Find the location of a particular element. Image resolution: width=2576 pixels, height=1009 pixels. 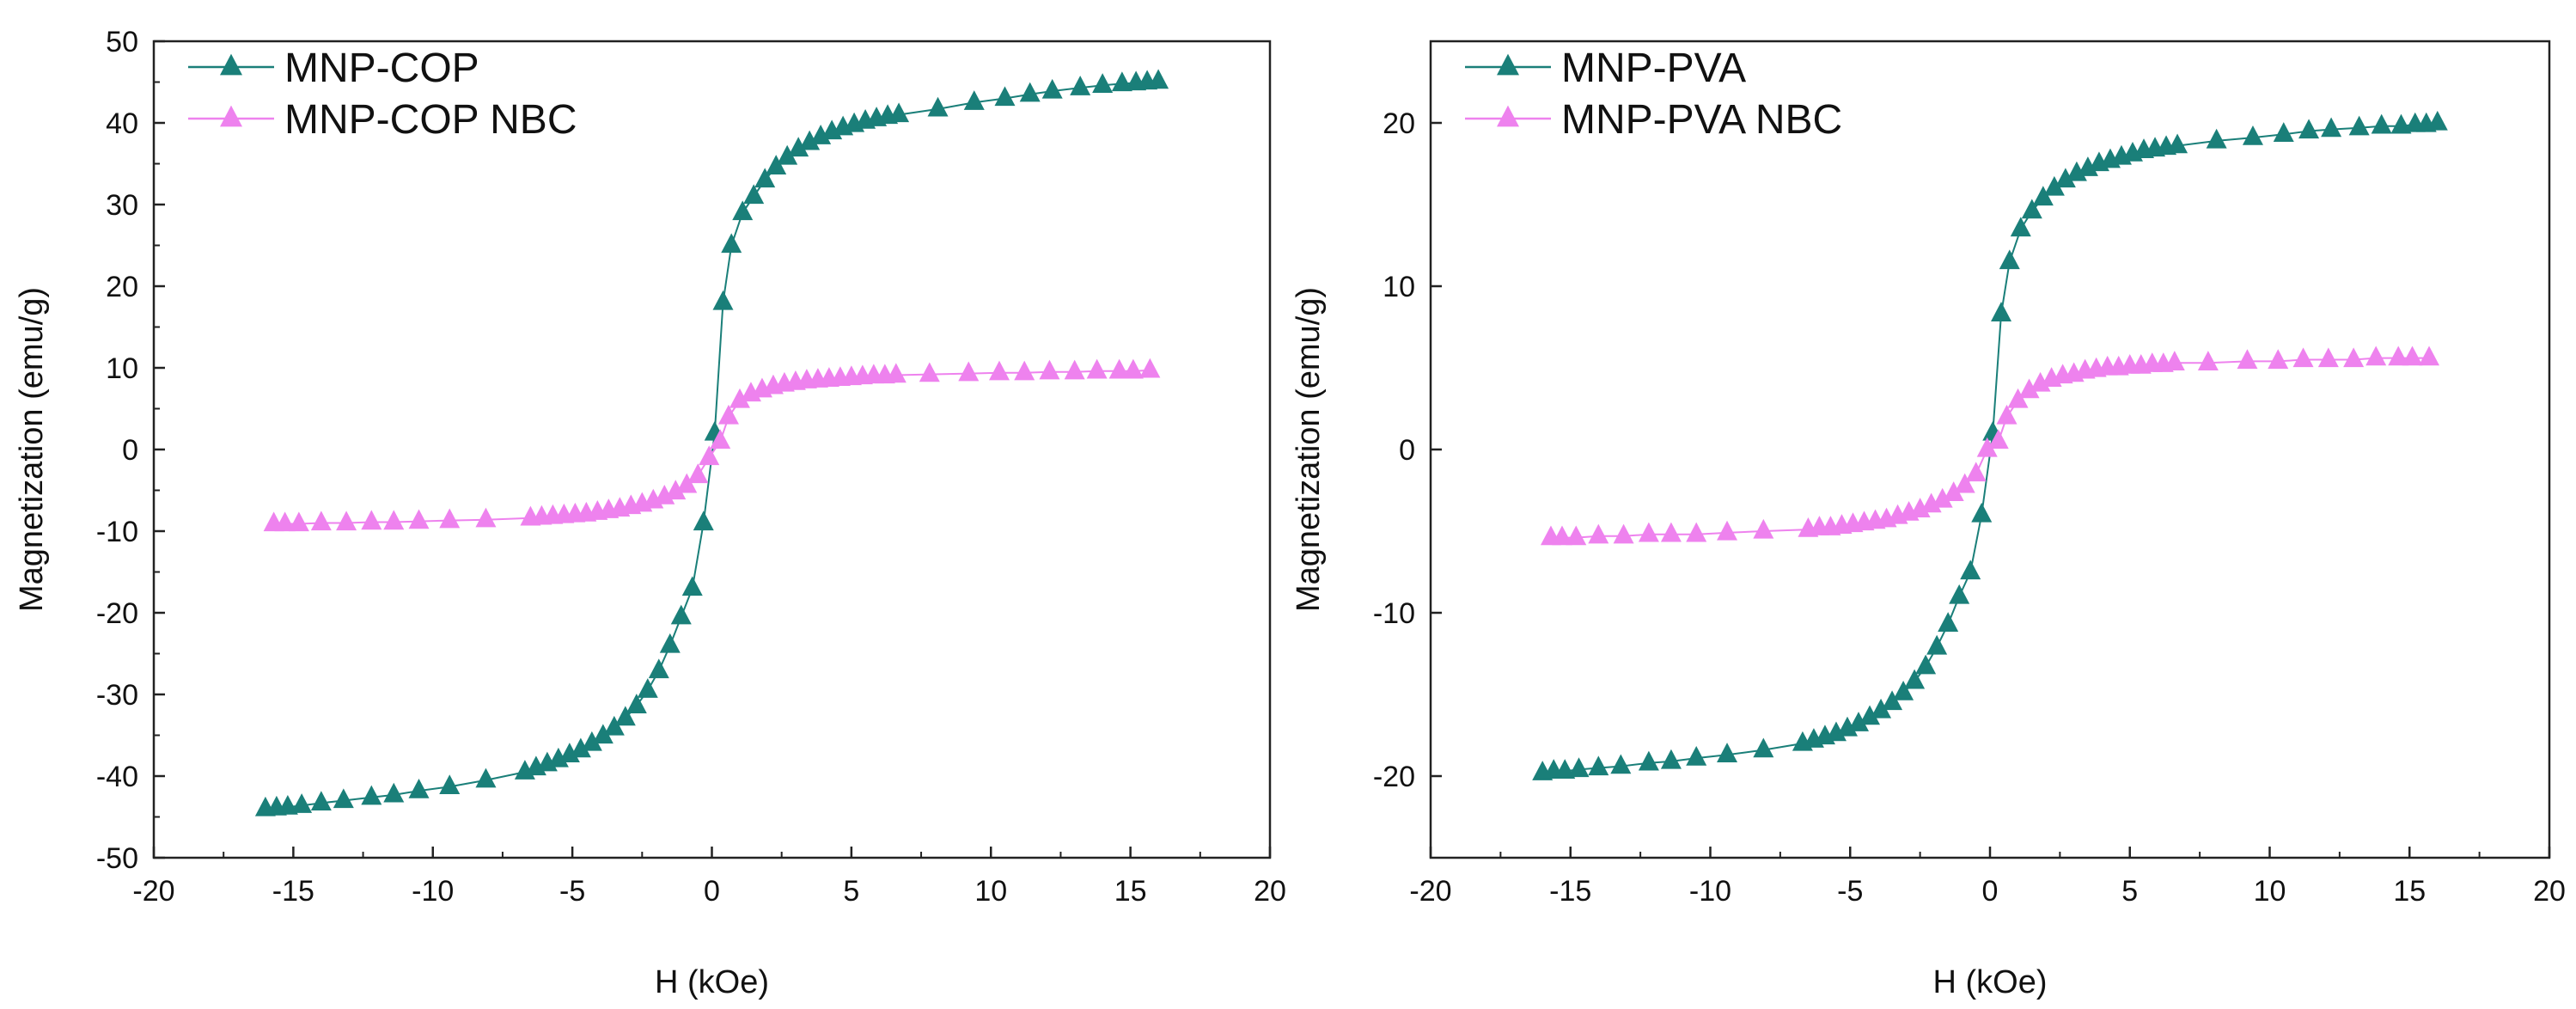

y-tick-label: -40 is located at coordinates (117, 777).